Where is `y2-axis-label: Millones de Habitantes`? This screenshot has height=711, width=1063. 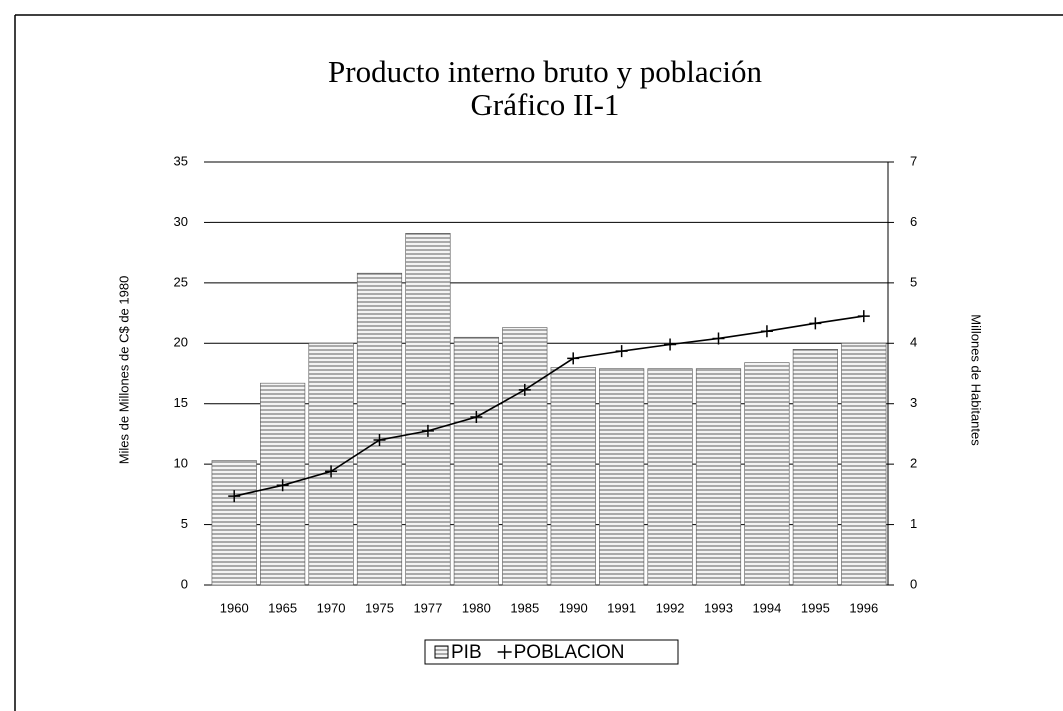
y2-axis-label: Millones de Habitantes is located at coordinates (976, 380).